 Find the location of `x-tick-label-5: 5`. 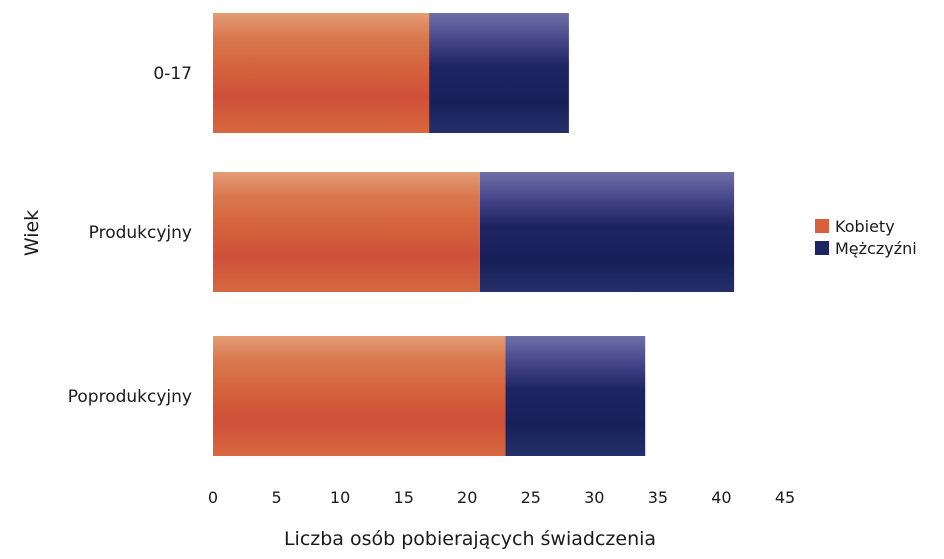

x-tick-label-5: 5 is located at coordinates (277, 497).